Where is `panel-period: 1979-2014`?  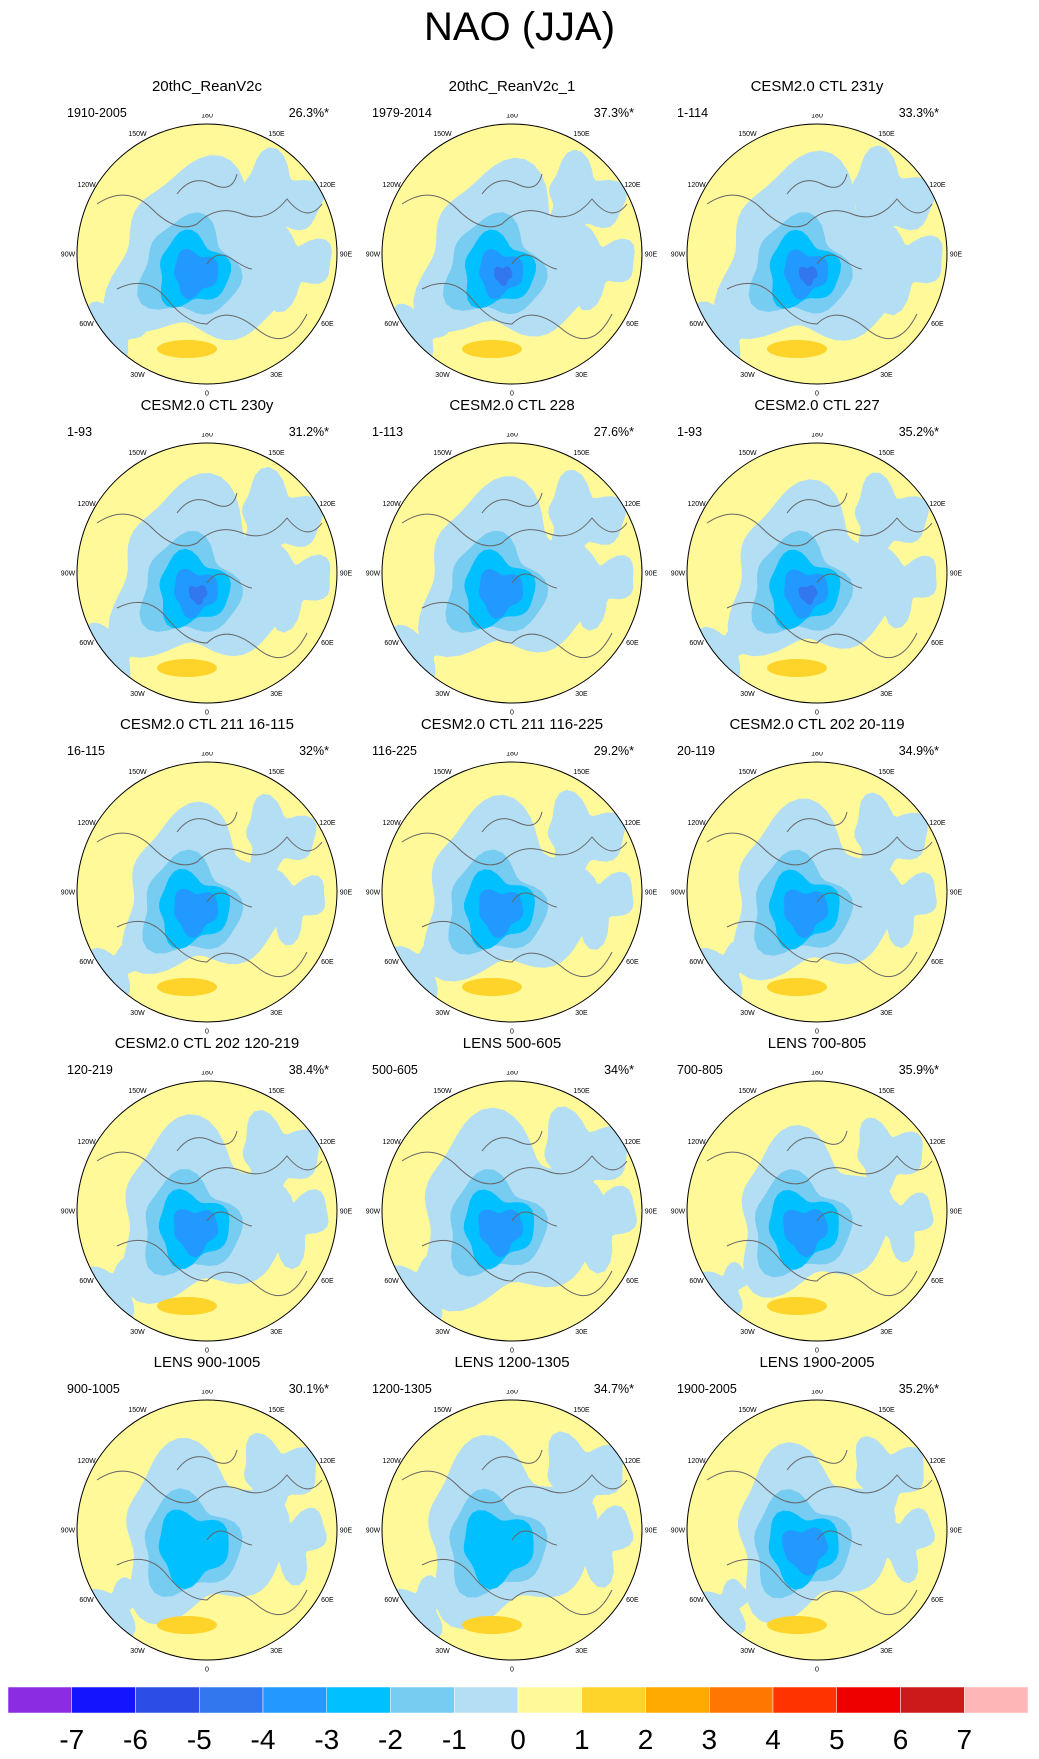 panel-period: 1979-2014 is located at coordinates (402, 113).